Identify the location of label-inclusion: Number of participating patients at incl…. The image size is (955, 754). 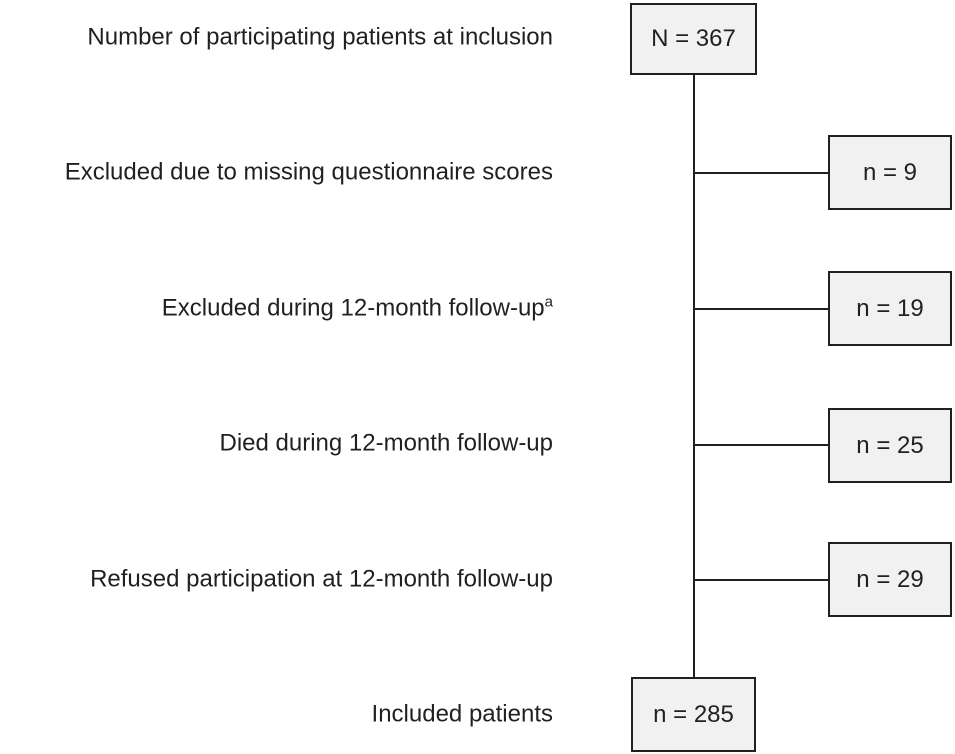
(320, 38).